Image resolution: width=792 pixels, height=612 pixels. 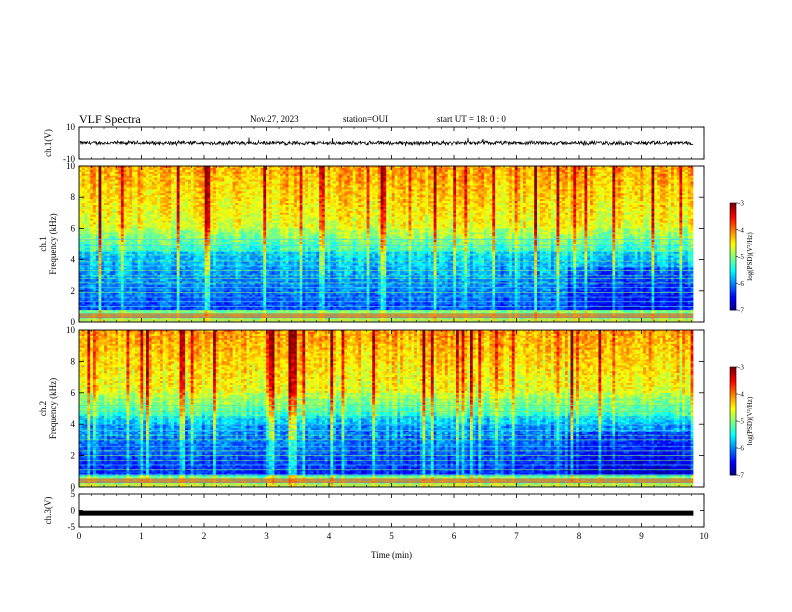 What do you see at coordinates (641, 536) in the screenshot?
I see `x-tick-label: 9` at bounding box center [641, 536].